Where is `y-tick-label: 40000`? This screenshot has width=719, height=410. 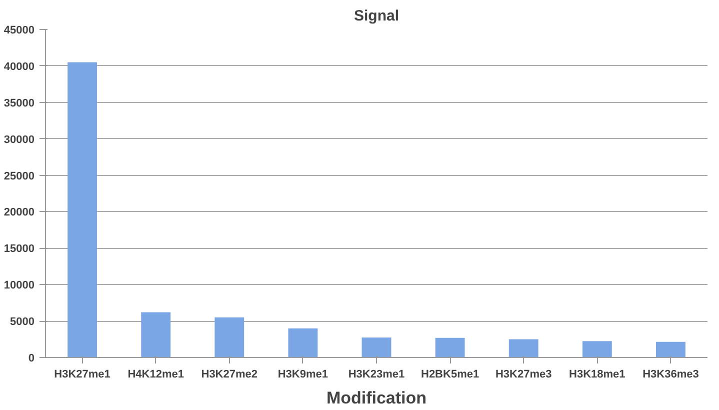
y-tick-label: 40000 is located at coordinates (19, 66).